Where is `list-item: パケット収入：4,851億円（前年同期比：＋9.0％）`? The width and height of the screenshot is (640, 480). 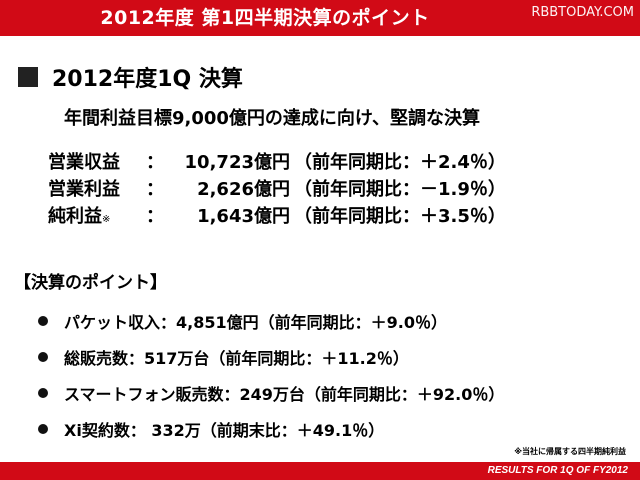 list-item: パケット収入：4,851億円（前年同期比：＋9.0％） is located at coordinates (271, 321).